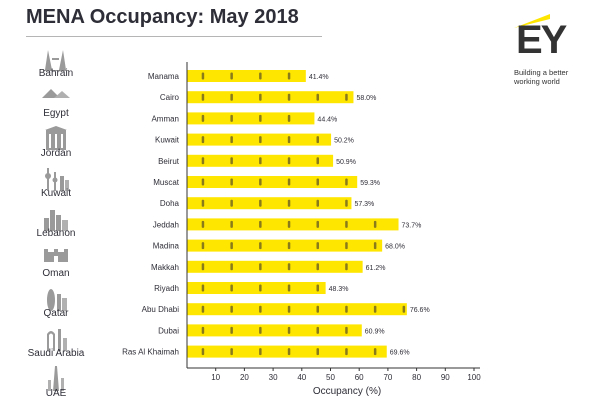 This screenshot has height=406, width=600. I want to click on x-axis-title: Occupancy (%), so click(347, 391).